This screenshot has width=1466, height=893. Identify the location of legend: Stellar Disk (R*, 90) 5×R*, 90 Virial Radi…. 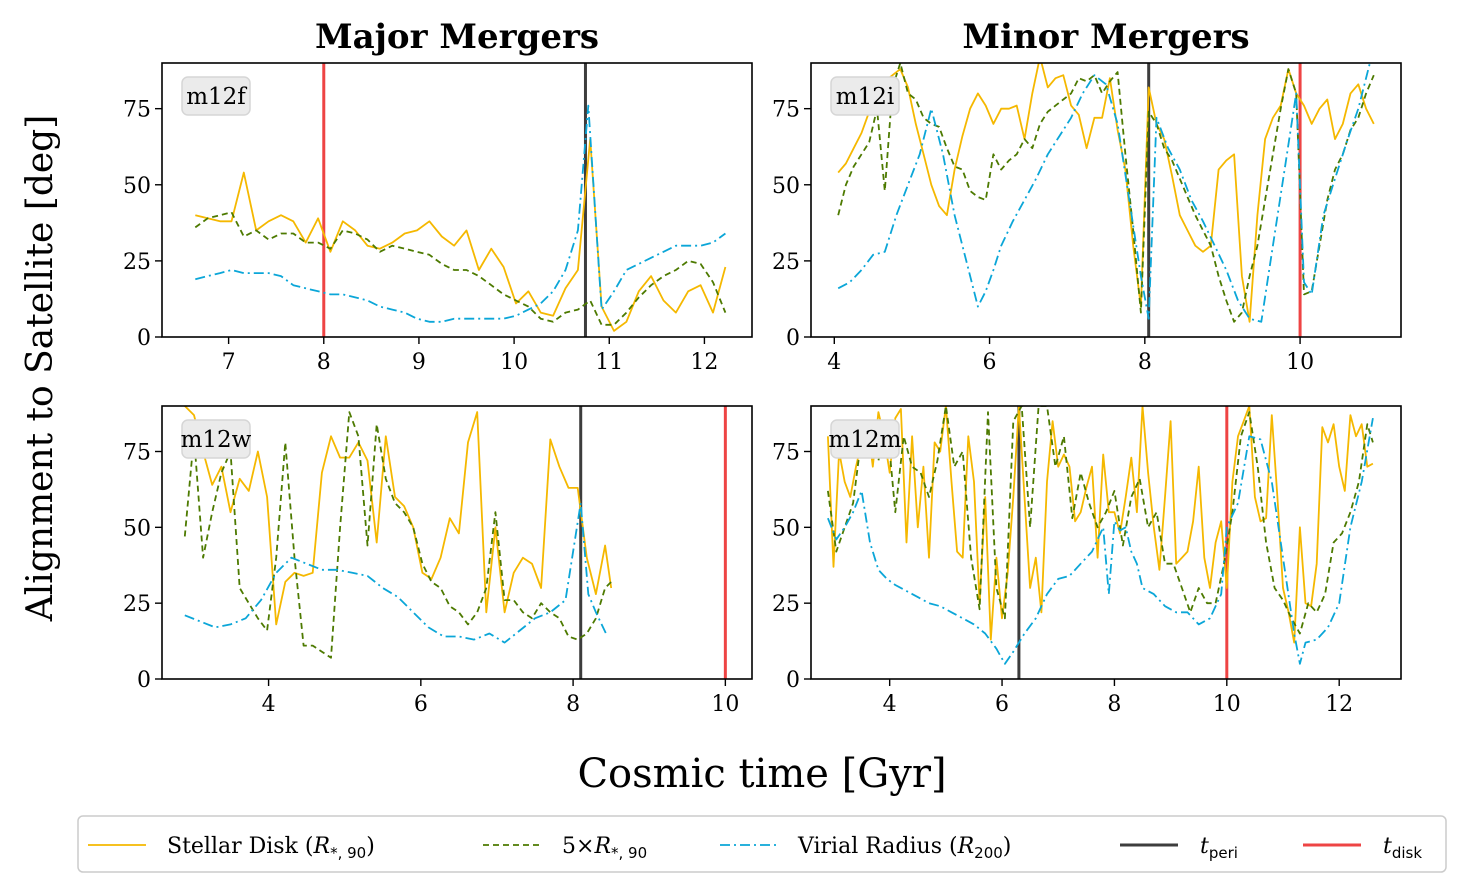
(762, 844).